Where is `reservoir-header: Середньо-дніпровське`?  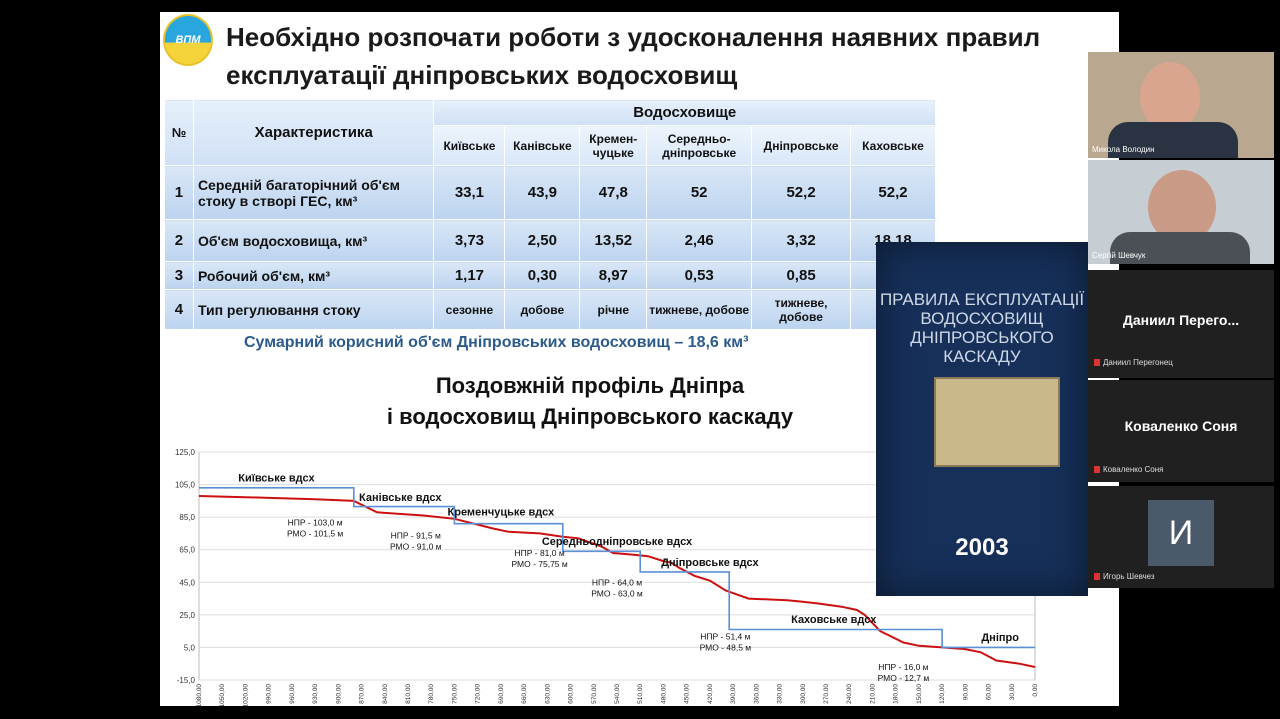 reservoir-header: Середньо-дніпровське is located at coordinates (699, 145).